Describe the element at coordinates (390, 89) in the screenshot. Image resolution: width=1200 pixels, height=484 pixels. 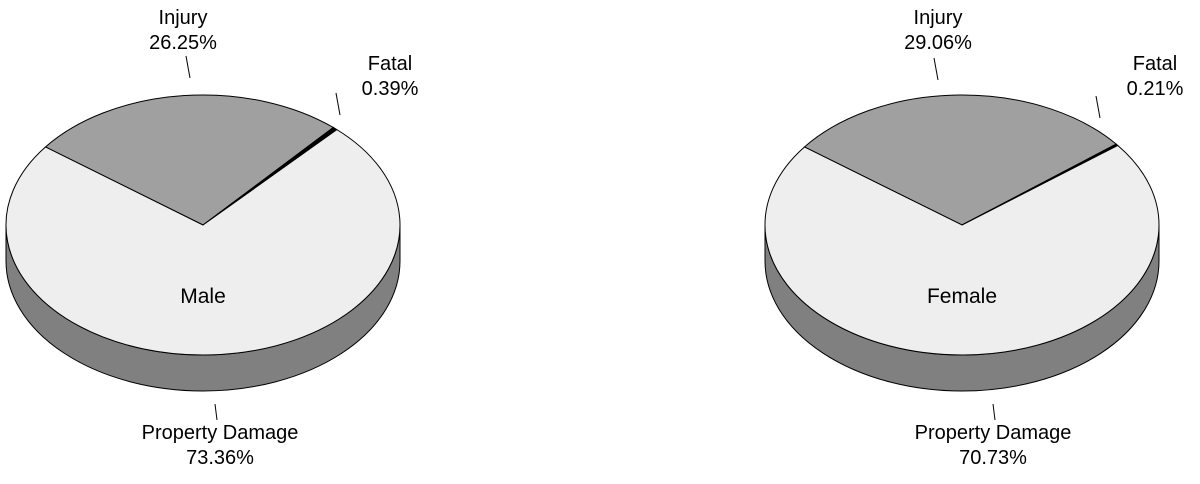
I see `slice-value: 0.39%` at that location.